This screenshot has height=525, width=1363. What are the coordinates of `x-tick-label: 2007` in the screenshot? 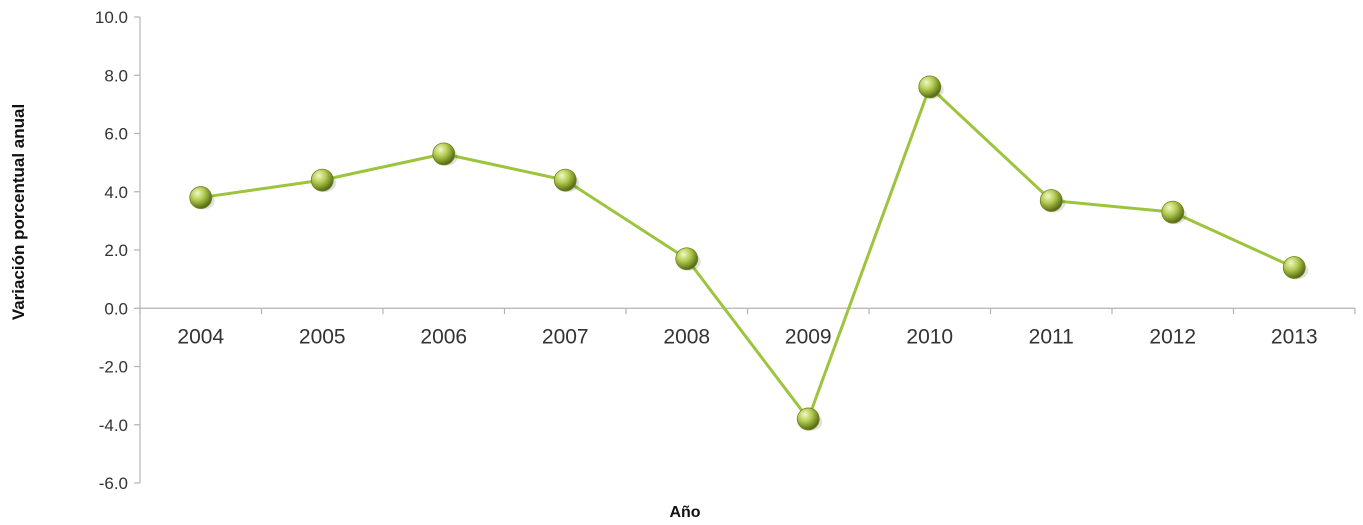 It's located at (565, 336).